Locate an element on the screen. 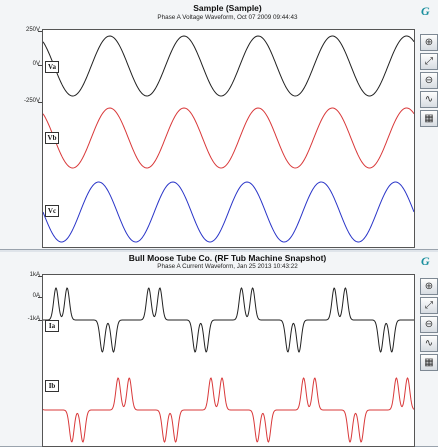  series-line-vc is located at coordinates (228, 212).